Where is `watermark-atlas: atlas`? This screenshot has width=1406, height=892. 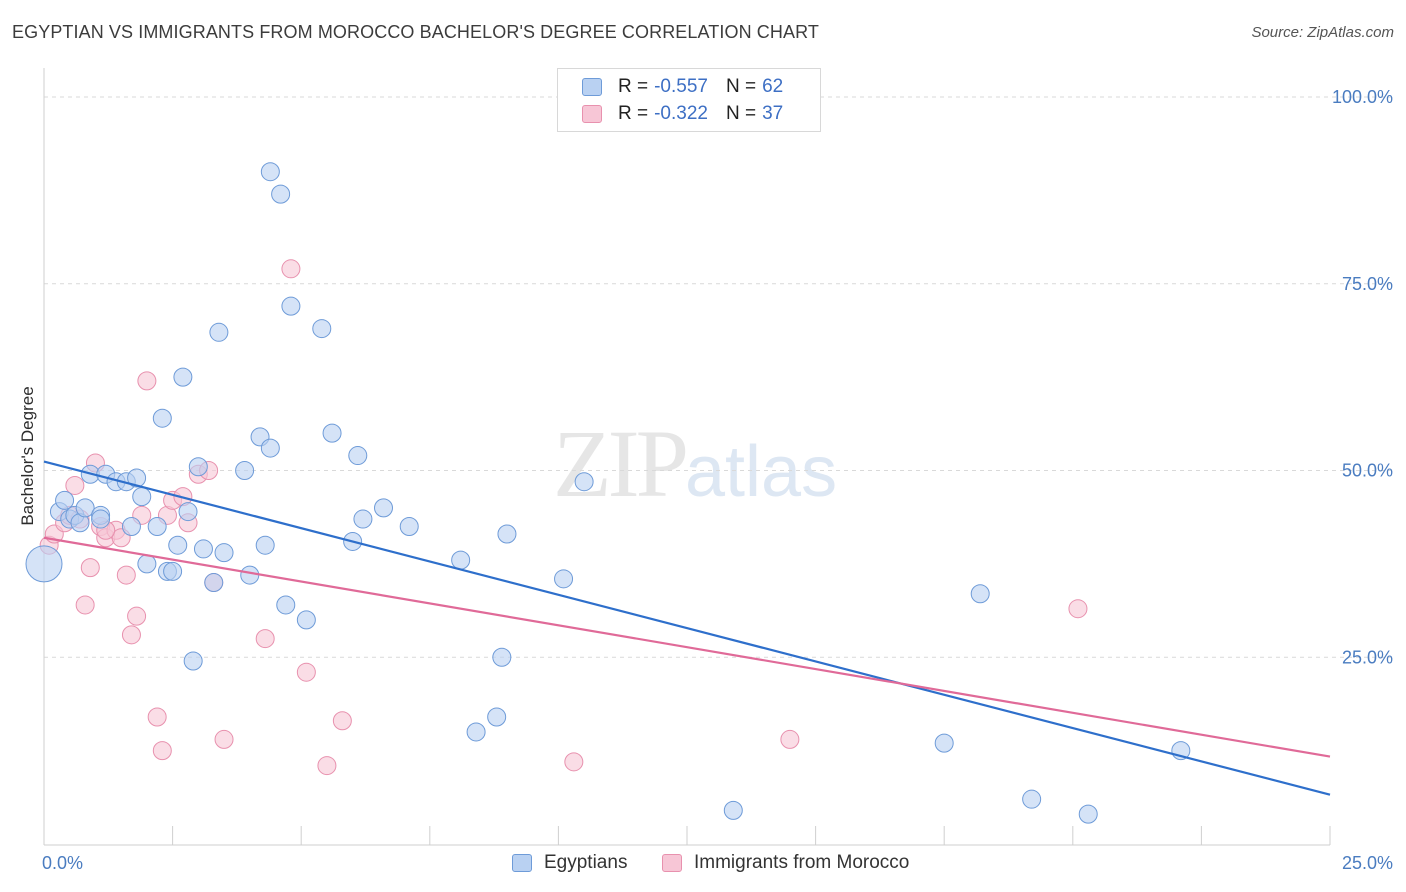 watermark-atlas: atlas is located at coordinates (761, 472).